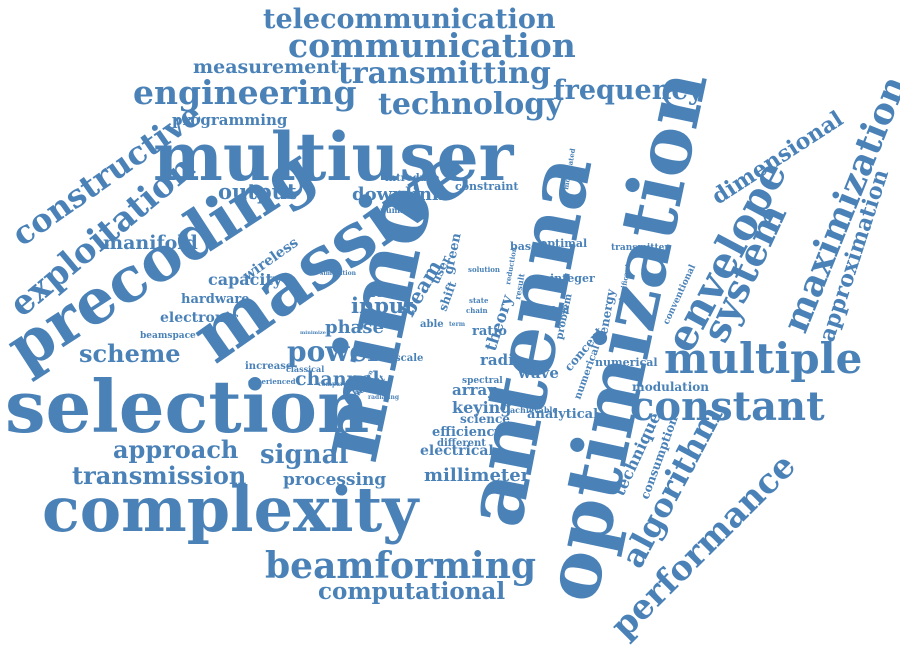  I want to click on word-selection: selection, so click(187, 406).